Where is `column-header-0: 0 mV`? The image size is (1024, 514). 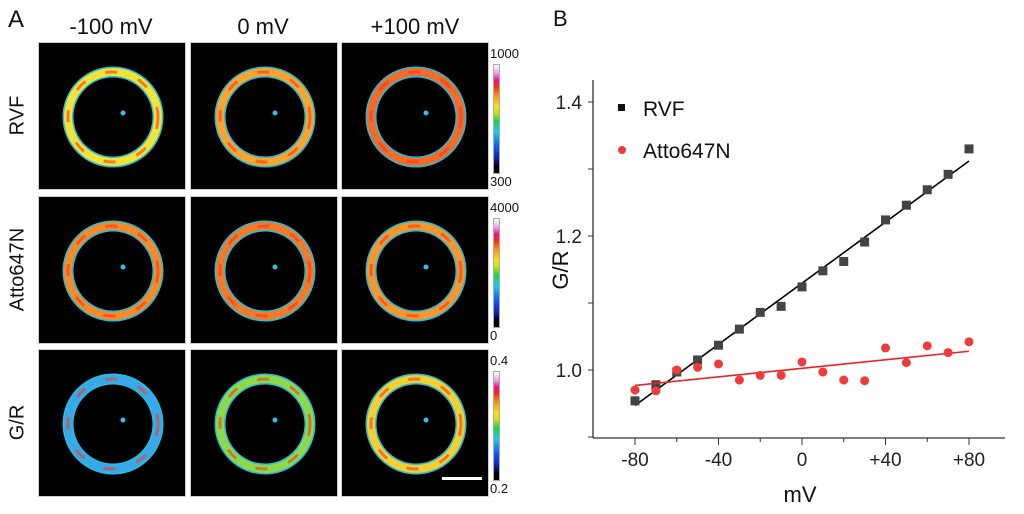
column-header-0: 0 mV is located at coordinates (263, 26).